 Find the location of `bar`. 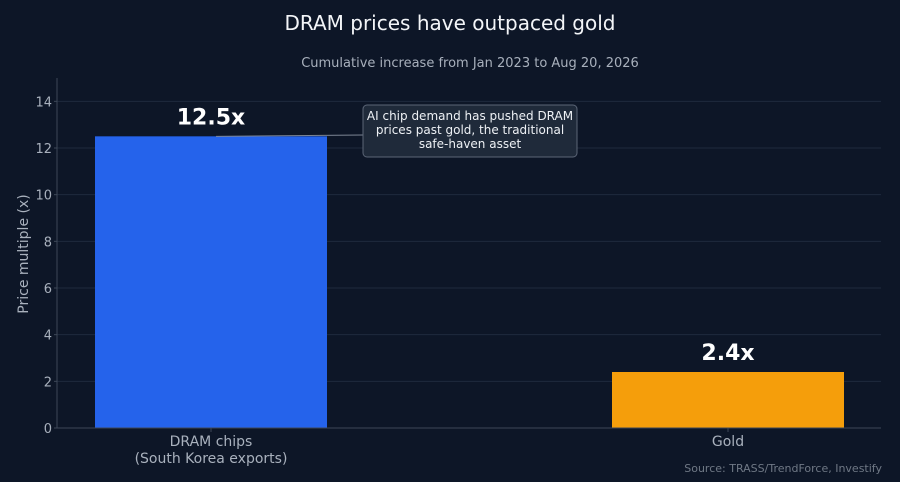

bar is located at coordinates (728, 400).